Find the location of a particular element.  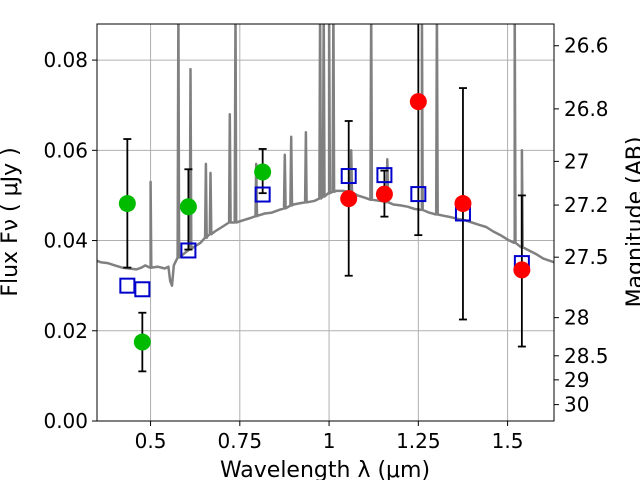

y-tick-label: 0.06 is located at coordinates (65, 150).